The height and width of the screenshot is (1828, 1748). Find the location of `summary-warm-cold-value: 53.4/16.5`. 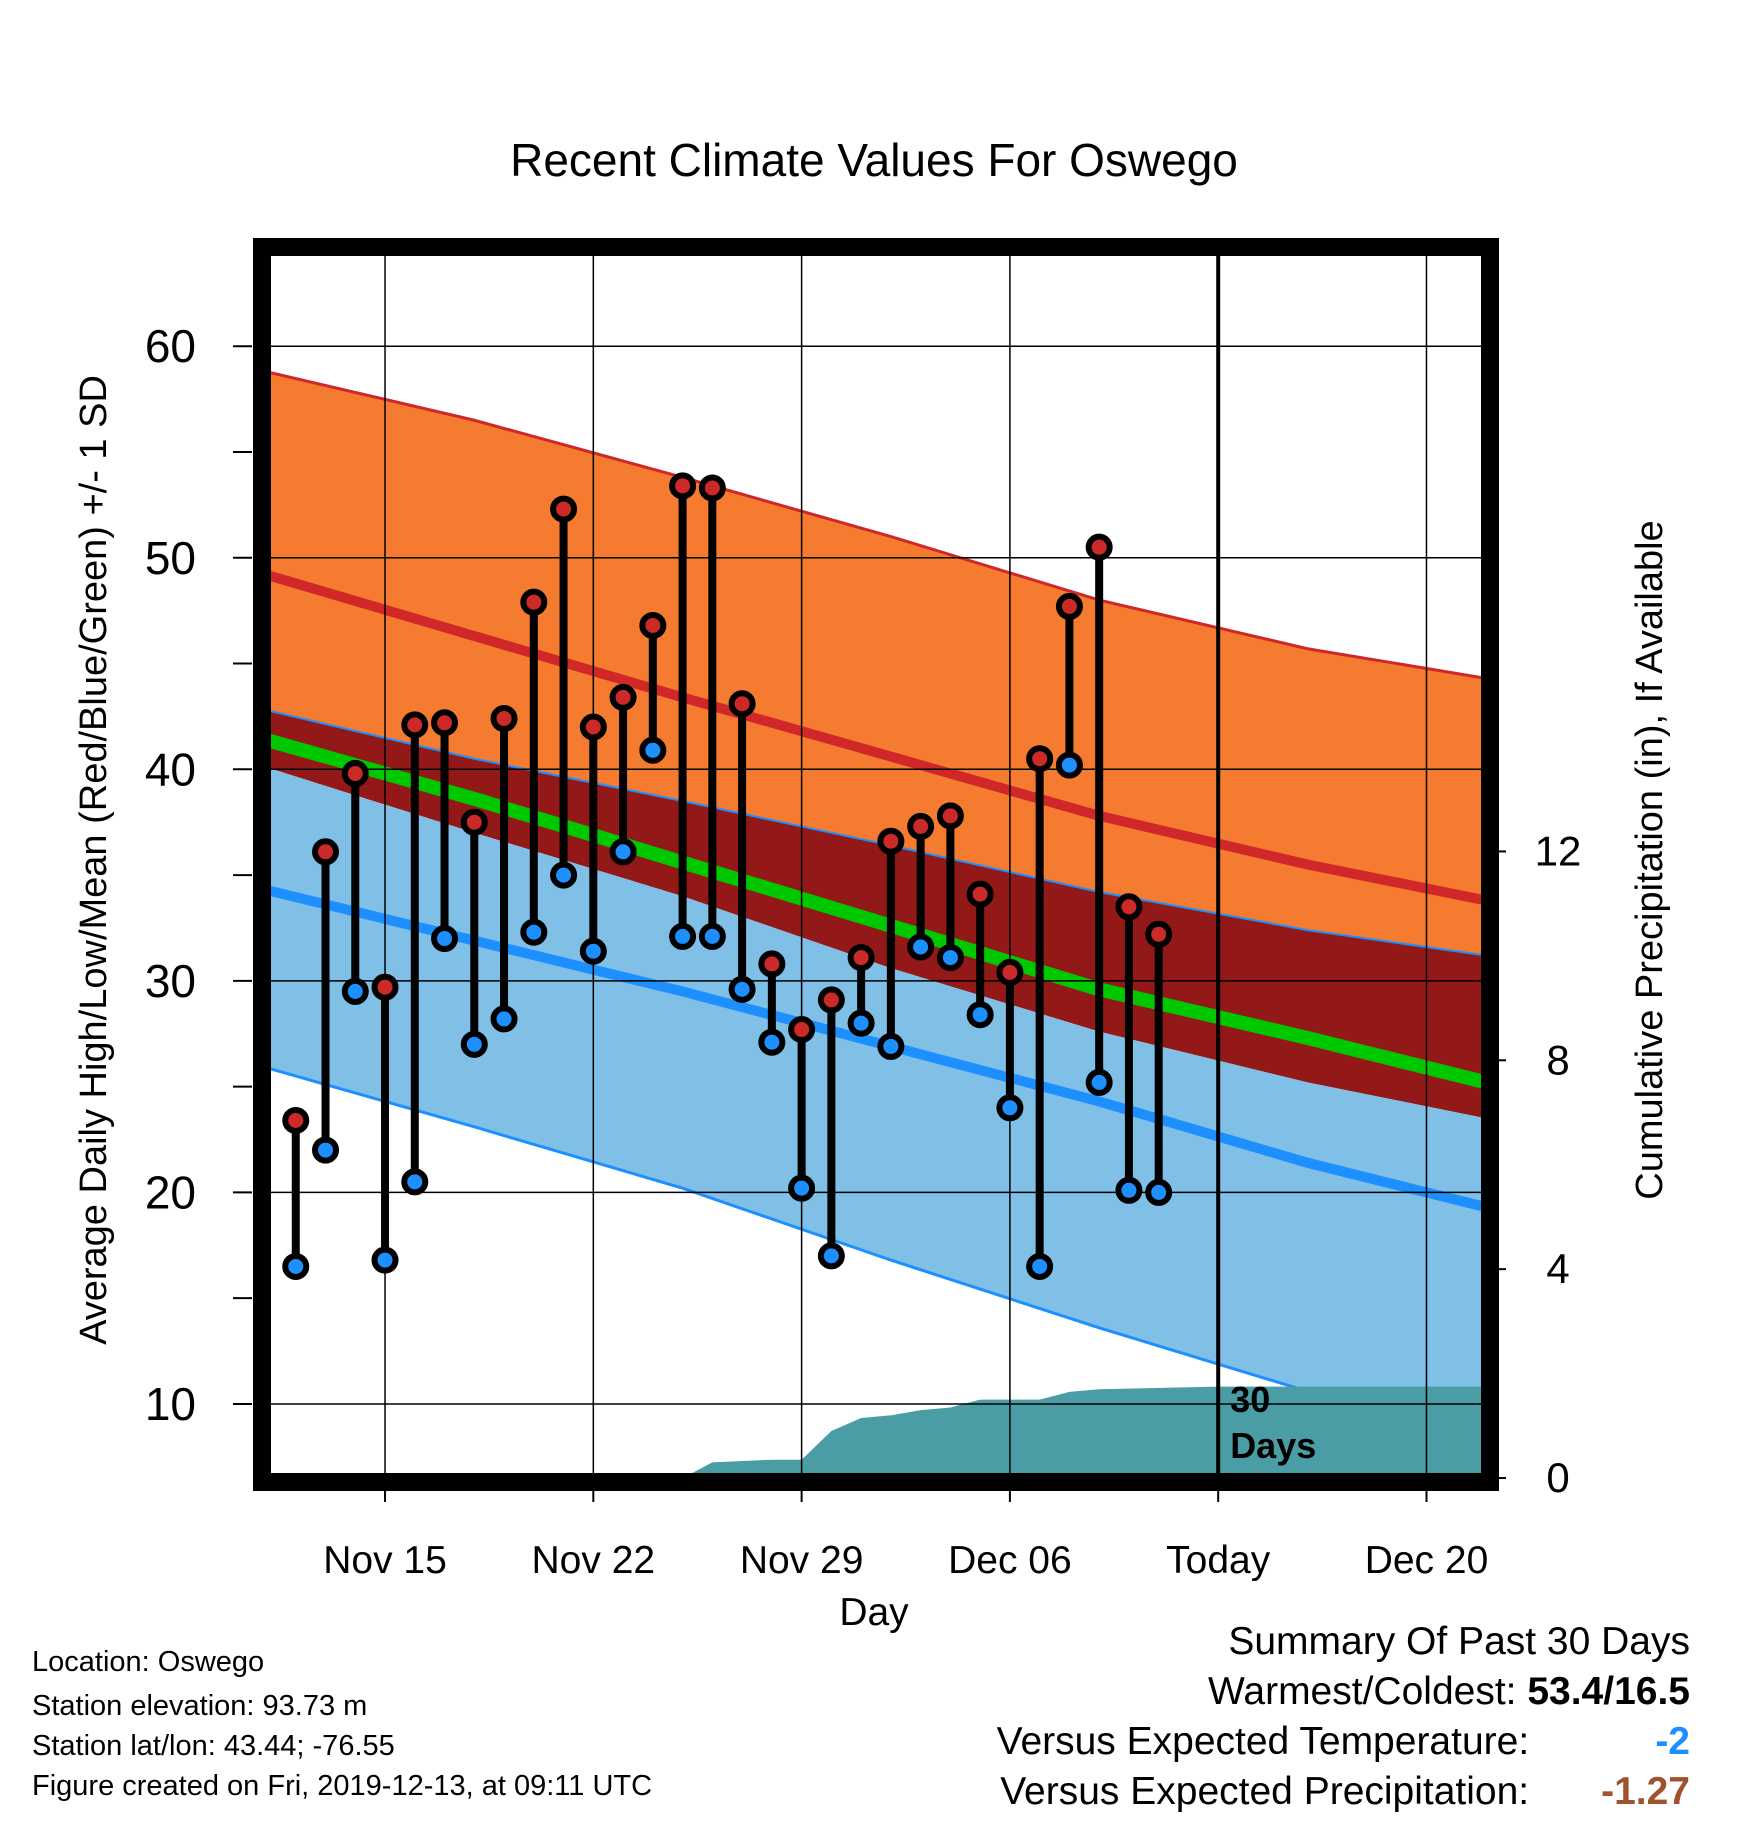

summary-warm-cold-value: 53.4/16.5 is located at coordinates (1608, 1691).